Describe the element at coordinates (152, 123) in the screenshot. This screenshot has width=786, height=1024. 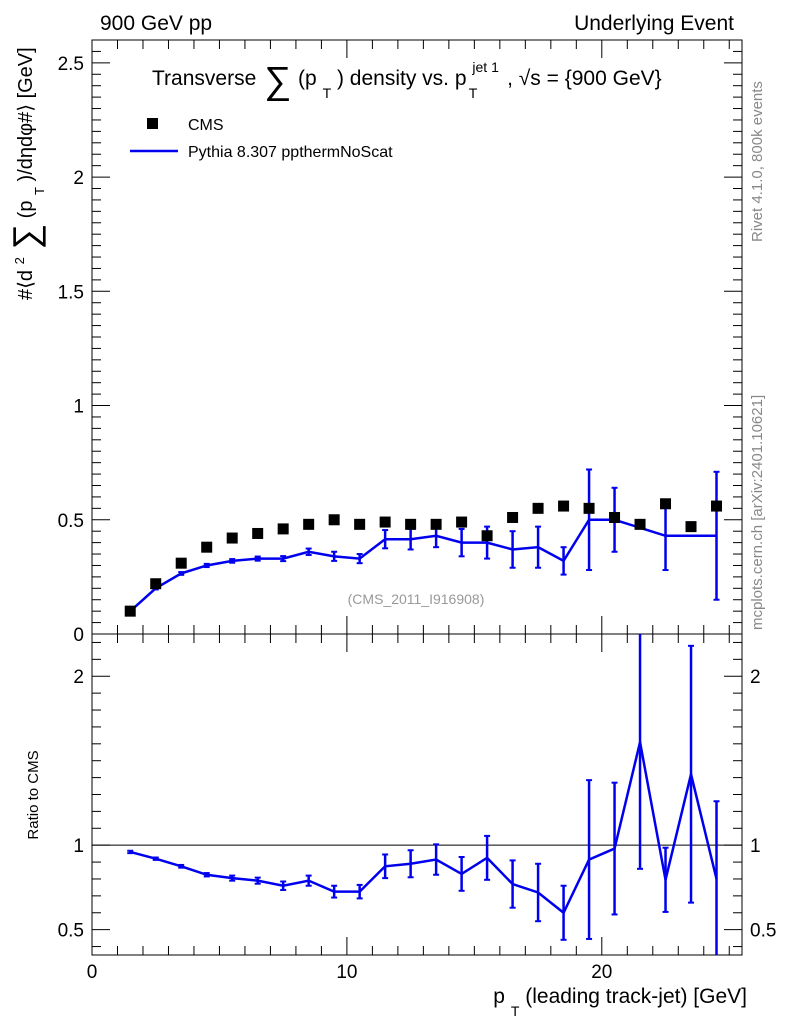
I see `legend-cms-marker` at that location.